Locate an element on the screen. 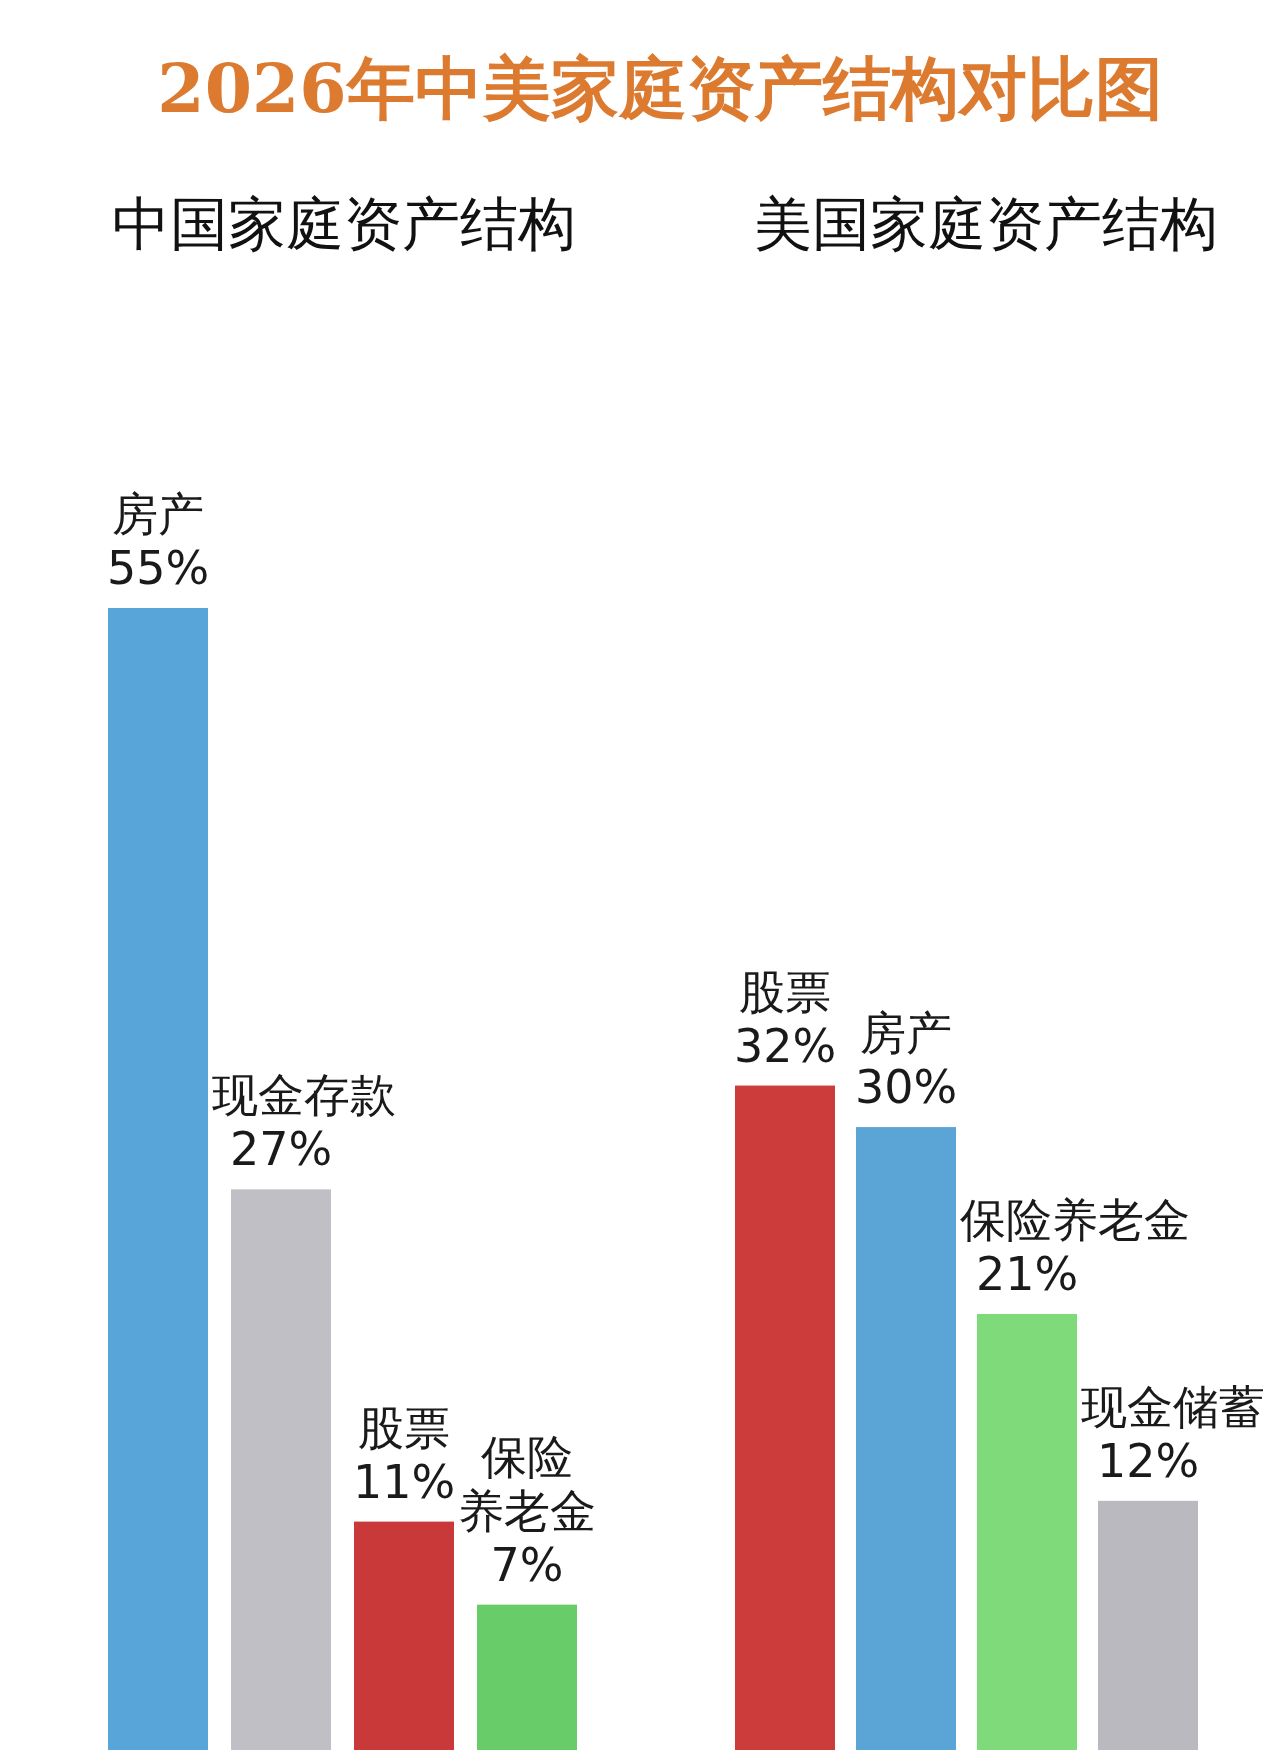 Image resolution: width=1280 pixels, height=1750 pixels. title: 2026年中美家庭资产结构对比图 is located at coordinates (660, 88).